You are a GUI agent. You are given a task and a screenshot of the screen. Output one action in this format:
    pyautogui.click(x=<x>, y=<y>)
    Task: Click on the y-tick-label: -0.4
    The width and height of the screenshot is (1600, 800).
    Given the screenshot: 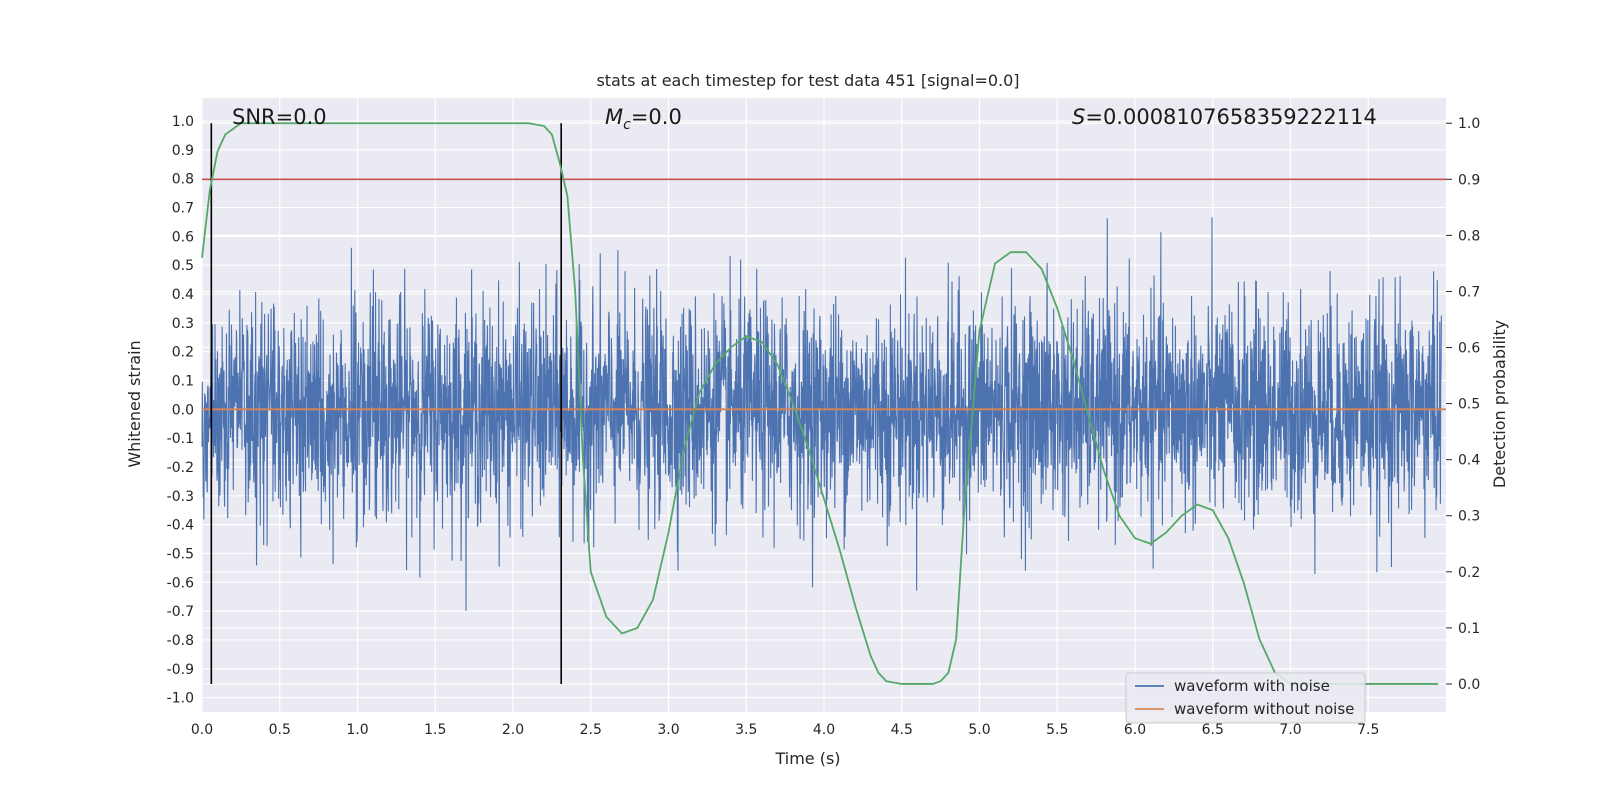 What is the action you would take?
    pyautogui.click(x=180, y=526)
    